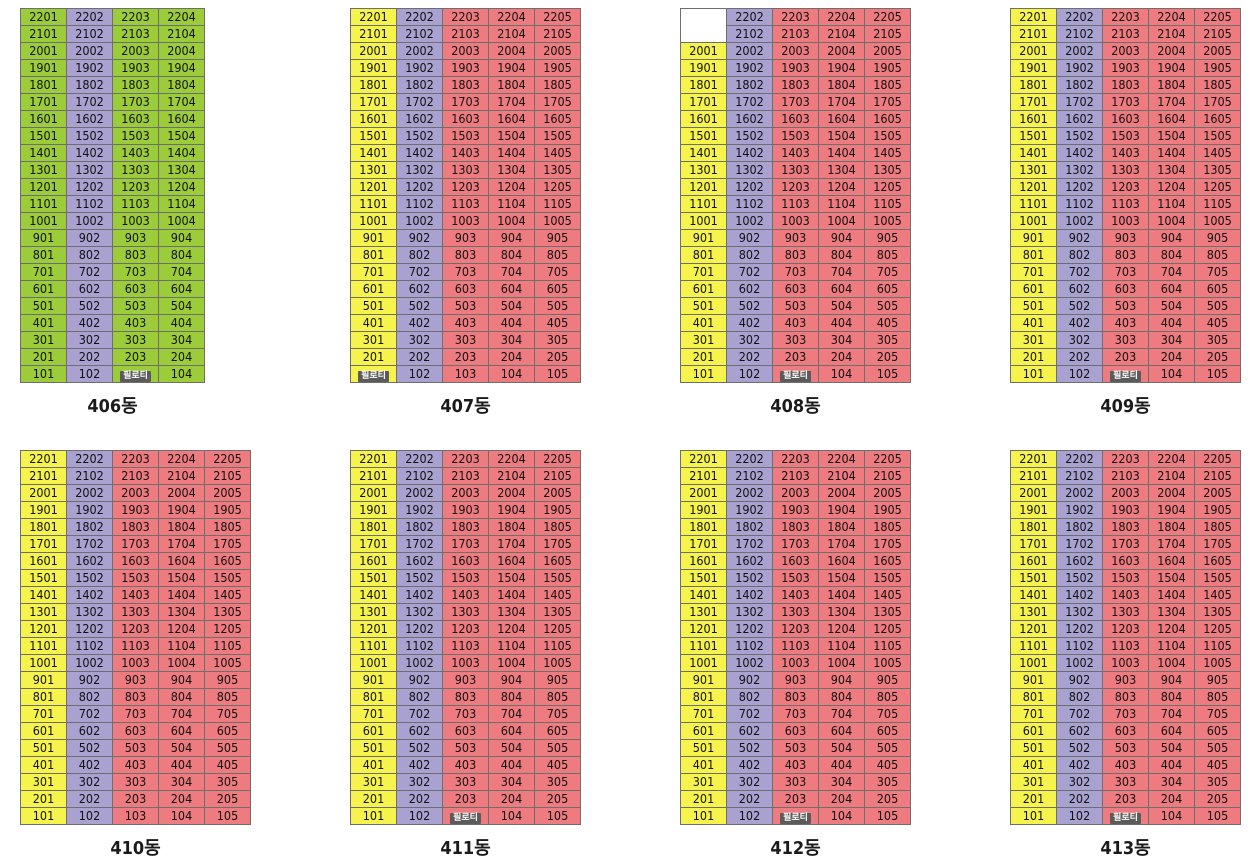  What do you see at coordinates (1079, 612) in the screenshot?
I see `unit-cell: 1302` at bounding box center [1079, 612].